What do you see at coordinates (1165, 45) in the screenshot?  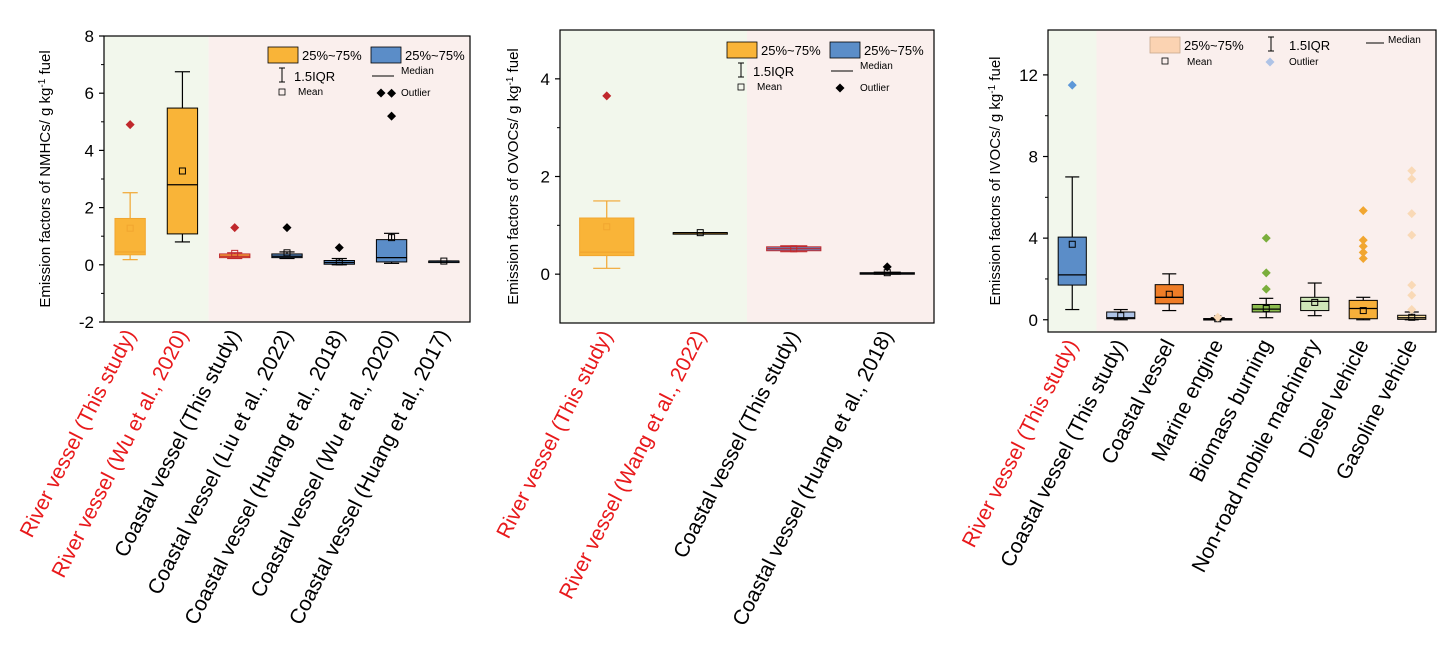 I see `legend-peach-swatch` at bounding box center [1165, 45].